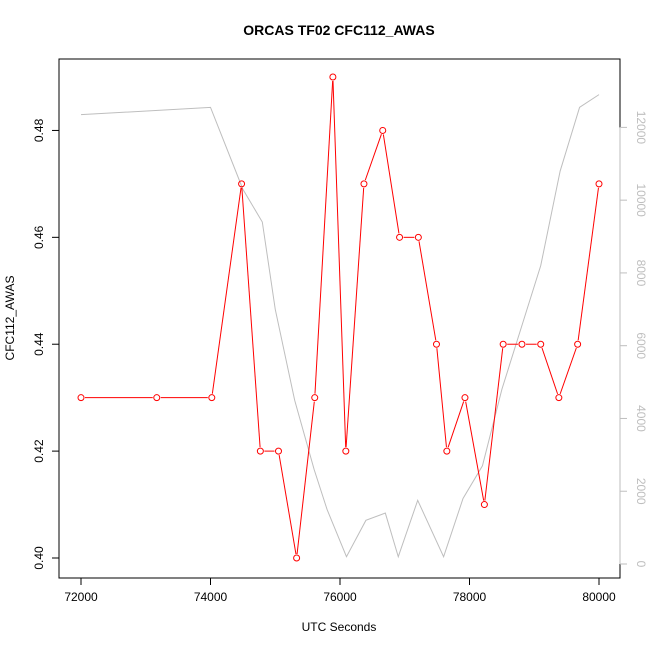 The width and height of the screenshot is (650, 650). Describe the element at coordinates (641, 564) in the screenshot. I see `y2-tick-label: 0` at that location.